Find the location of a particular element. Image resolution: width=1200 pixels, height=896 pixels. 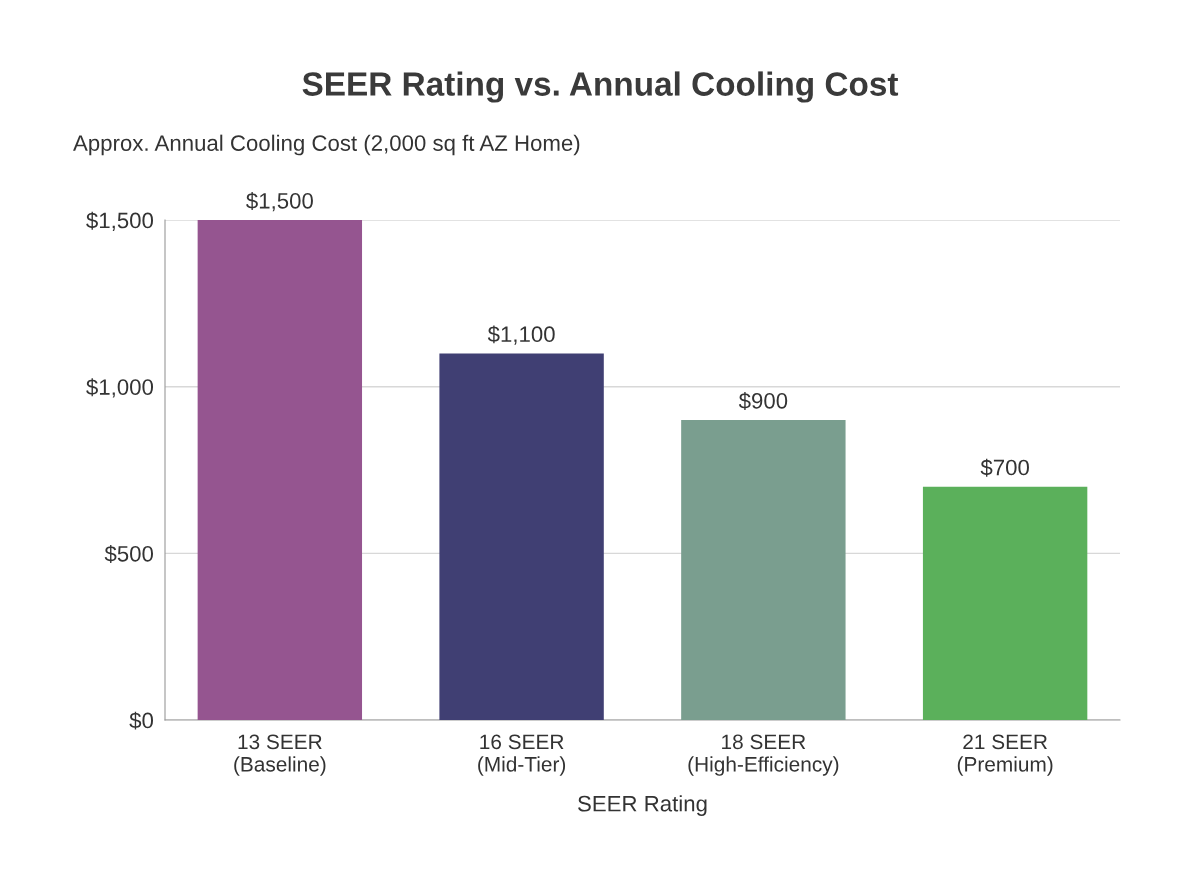

chart-title: SEER Rating vs. Annual Cooling Cost is located at coordinates (600, 87).